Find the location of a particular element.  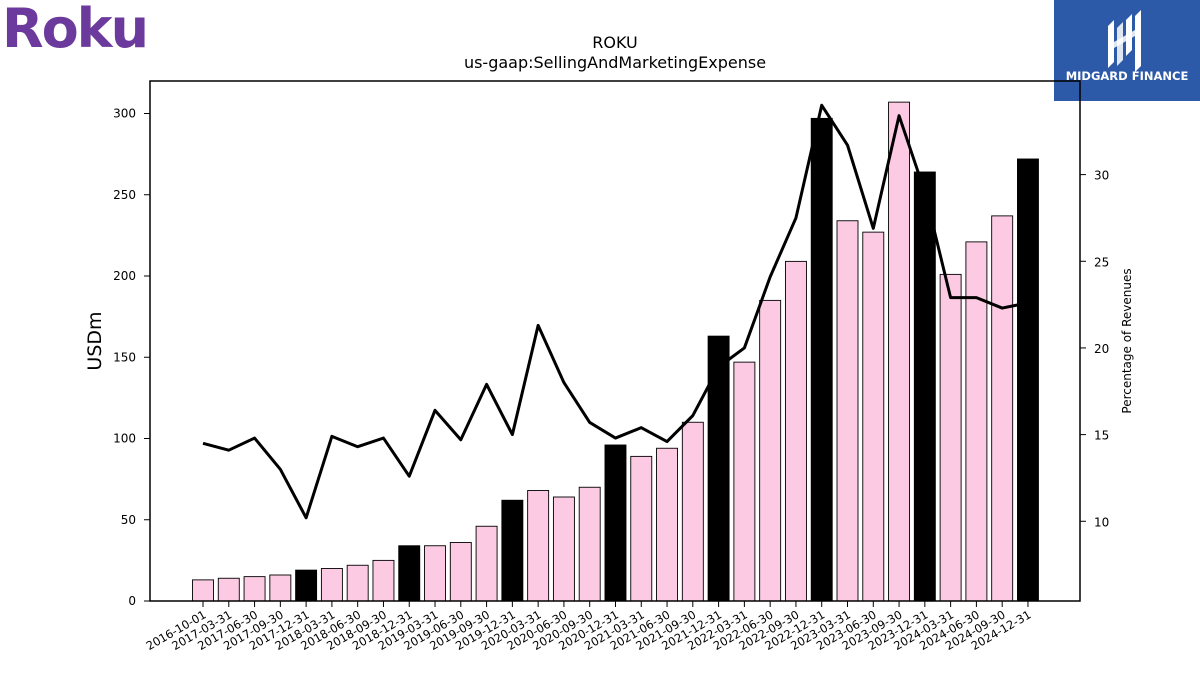

midgard-emblem-icon is located at coordinates (1124, 41).